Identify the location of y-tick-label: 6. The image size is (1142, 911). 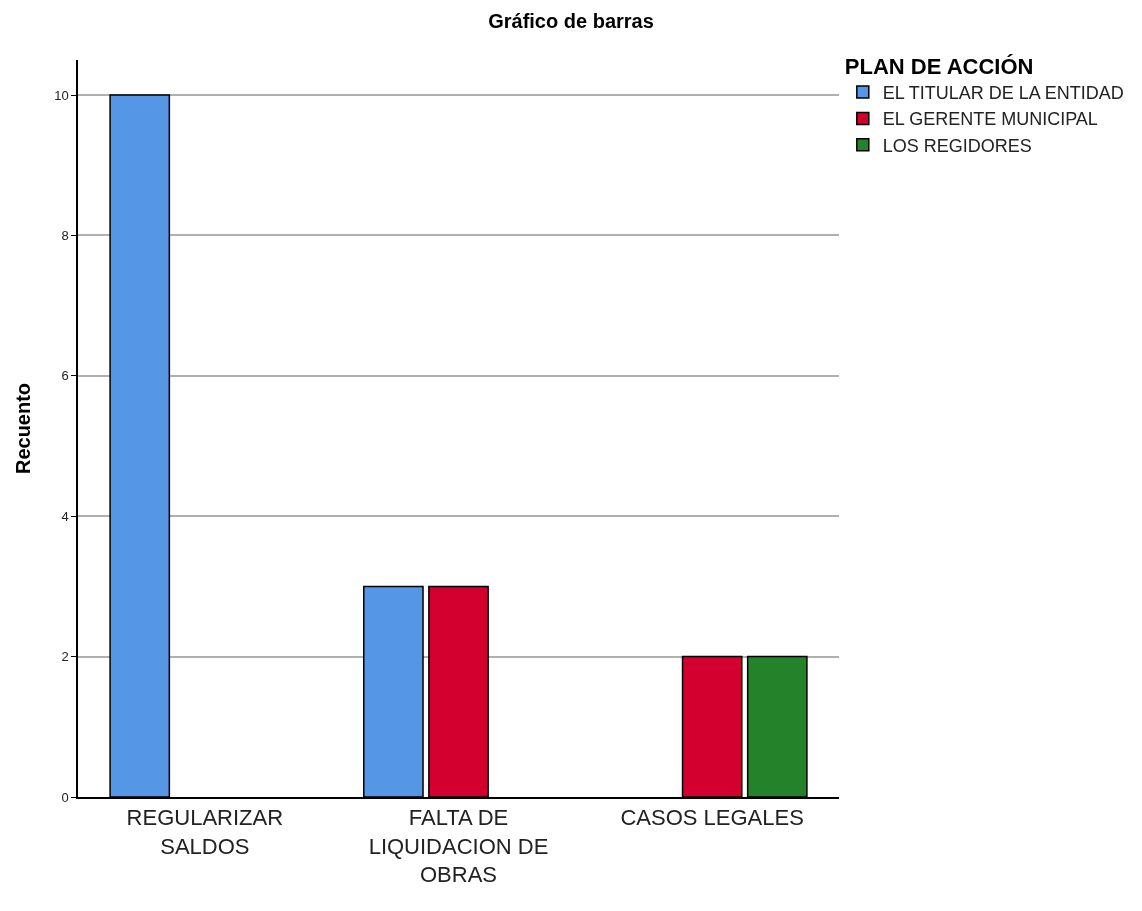
(65, 376).